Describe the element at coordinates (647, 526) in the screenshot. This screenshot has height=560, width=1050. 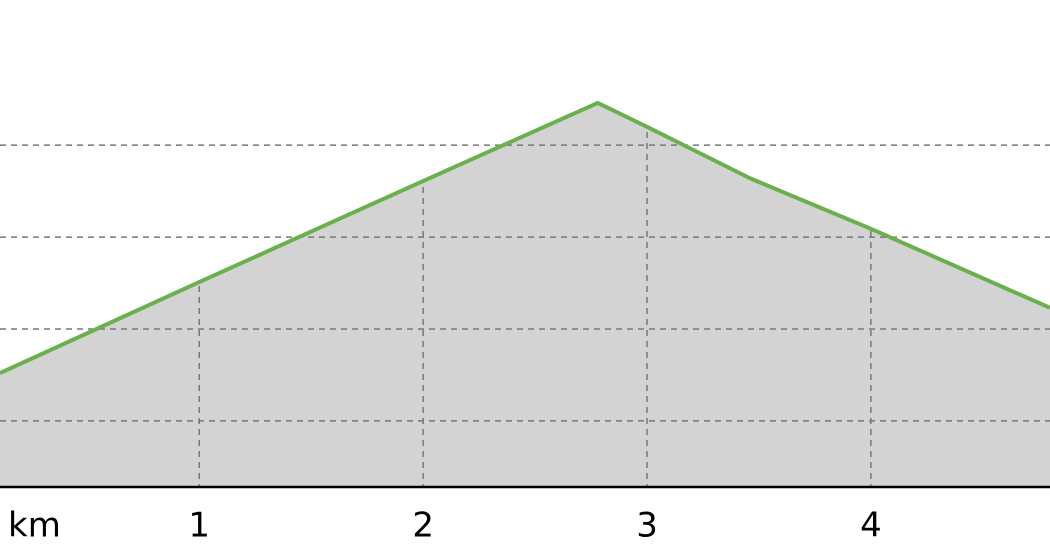
I see `x-tick-label: 3` at that location.